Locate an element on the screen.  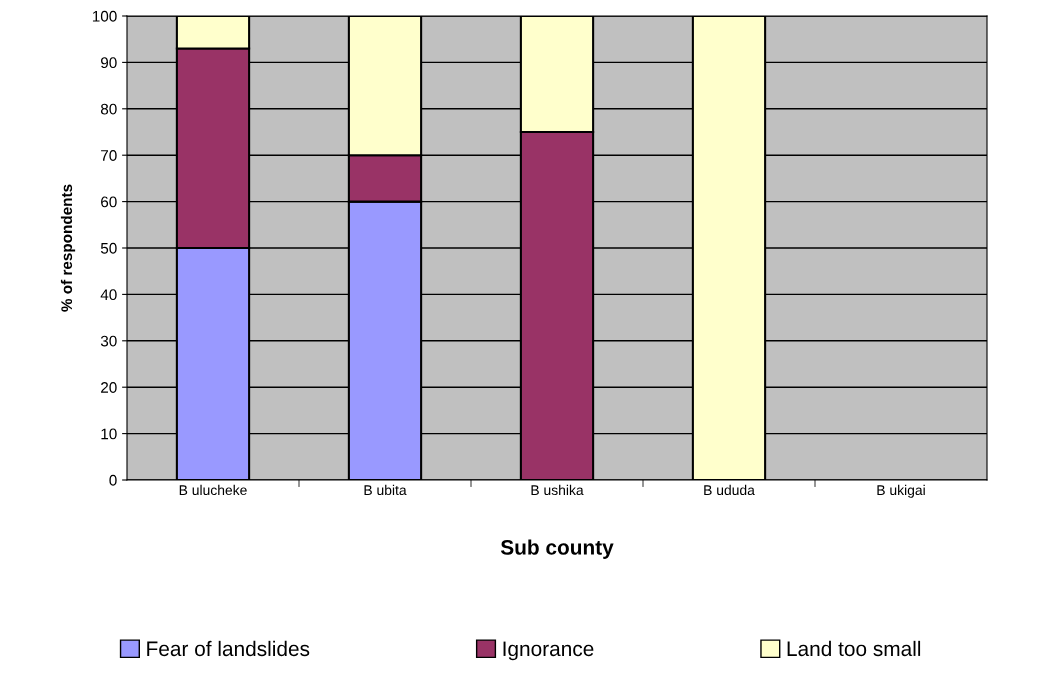
y-axis-title: % of respondents is located at coordinates (68, 248).